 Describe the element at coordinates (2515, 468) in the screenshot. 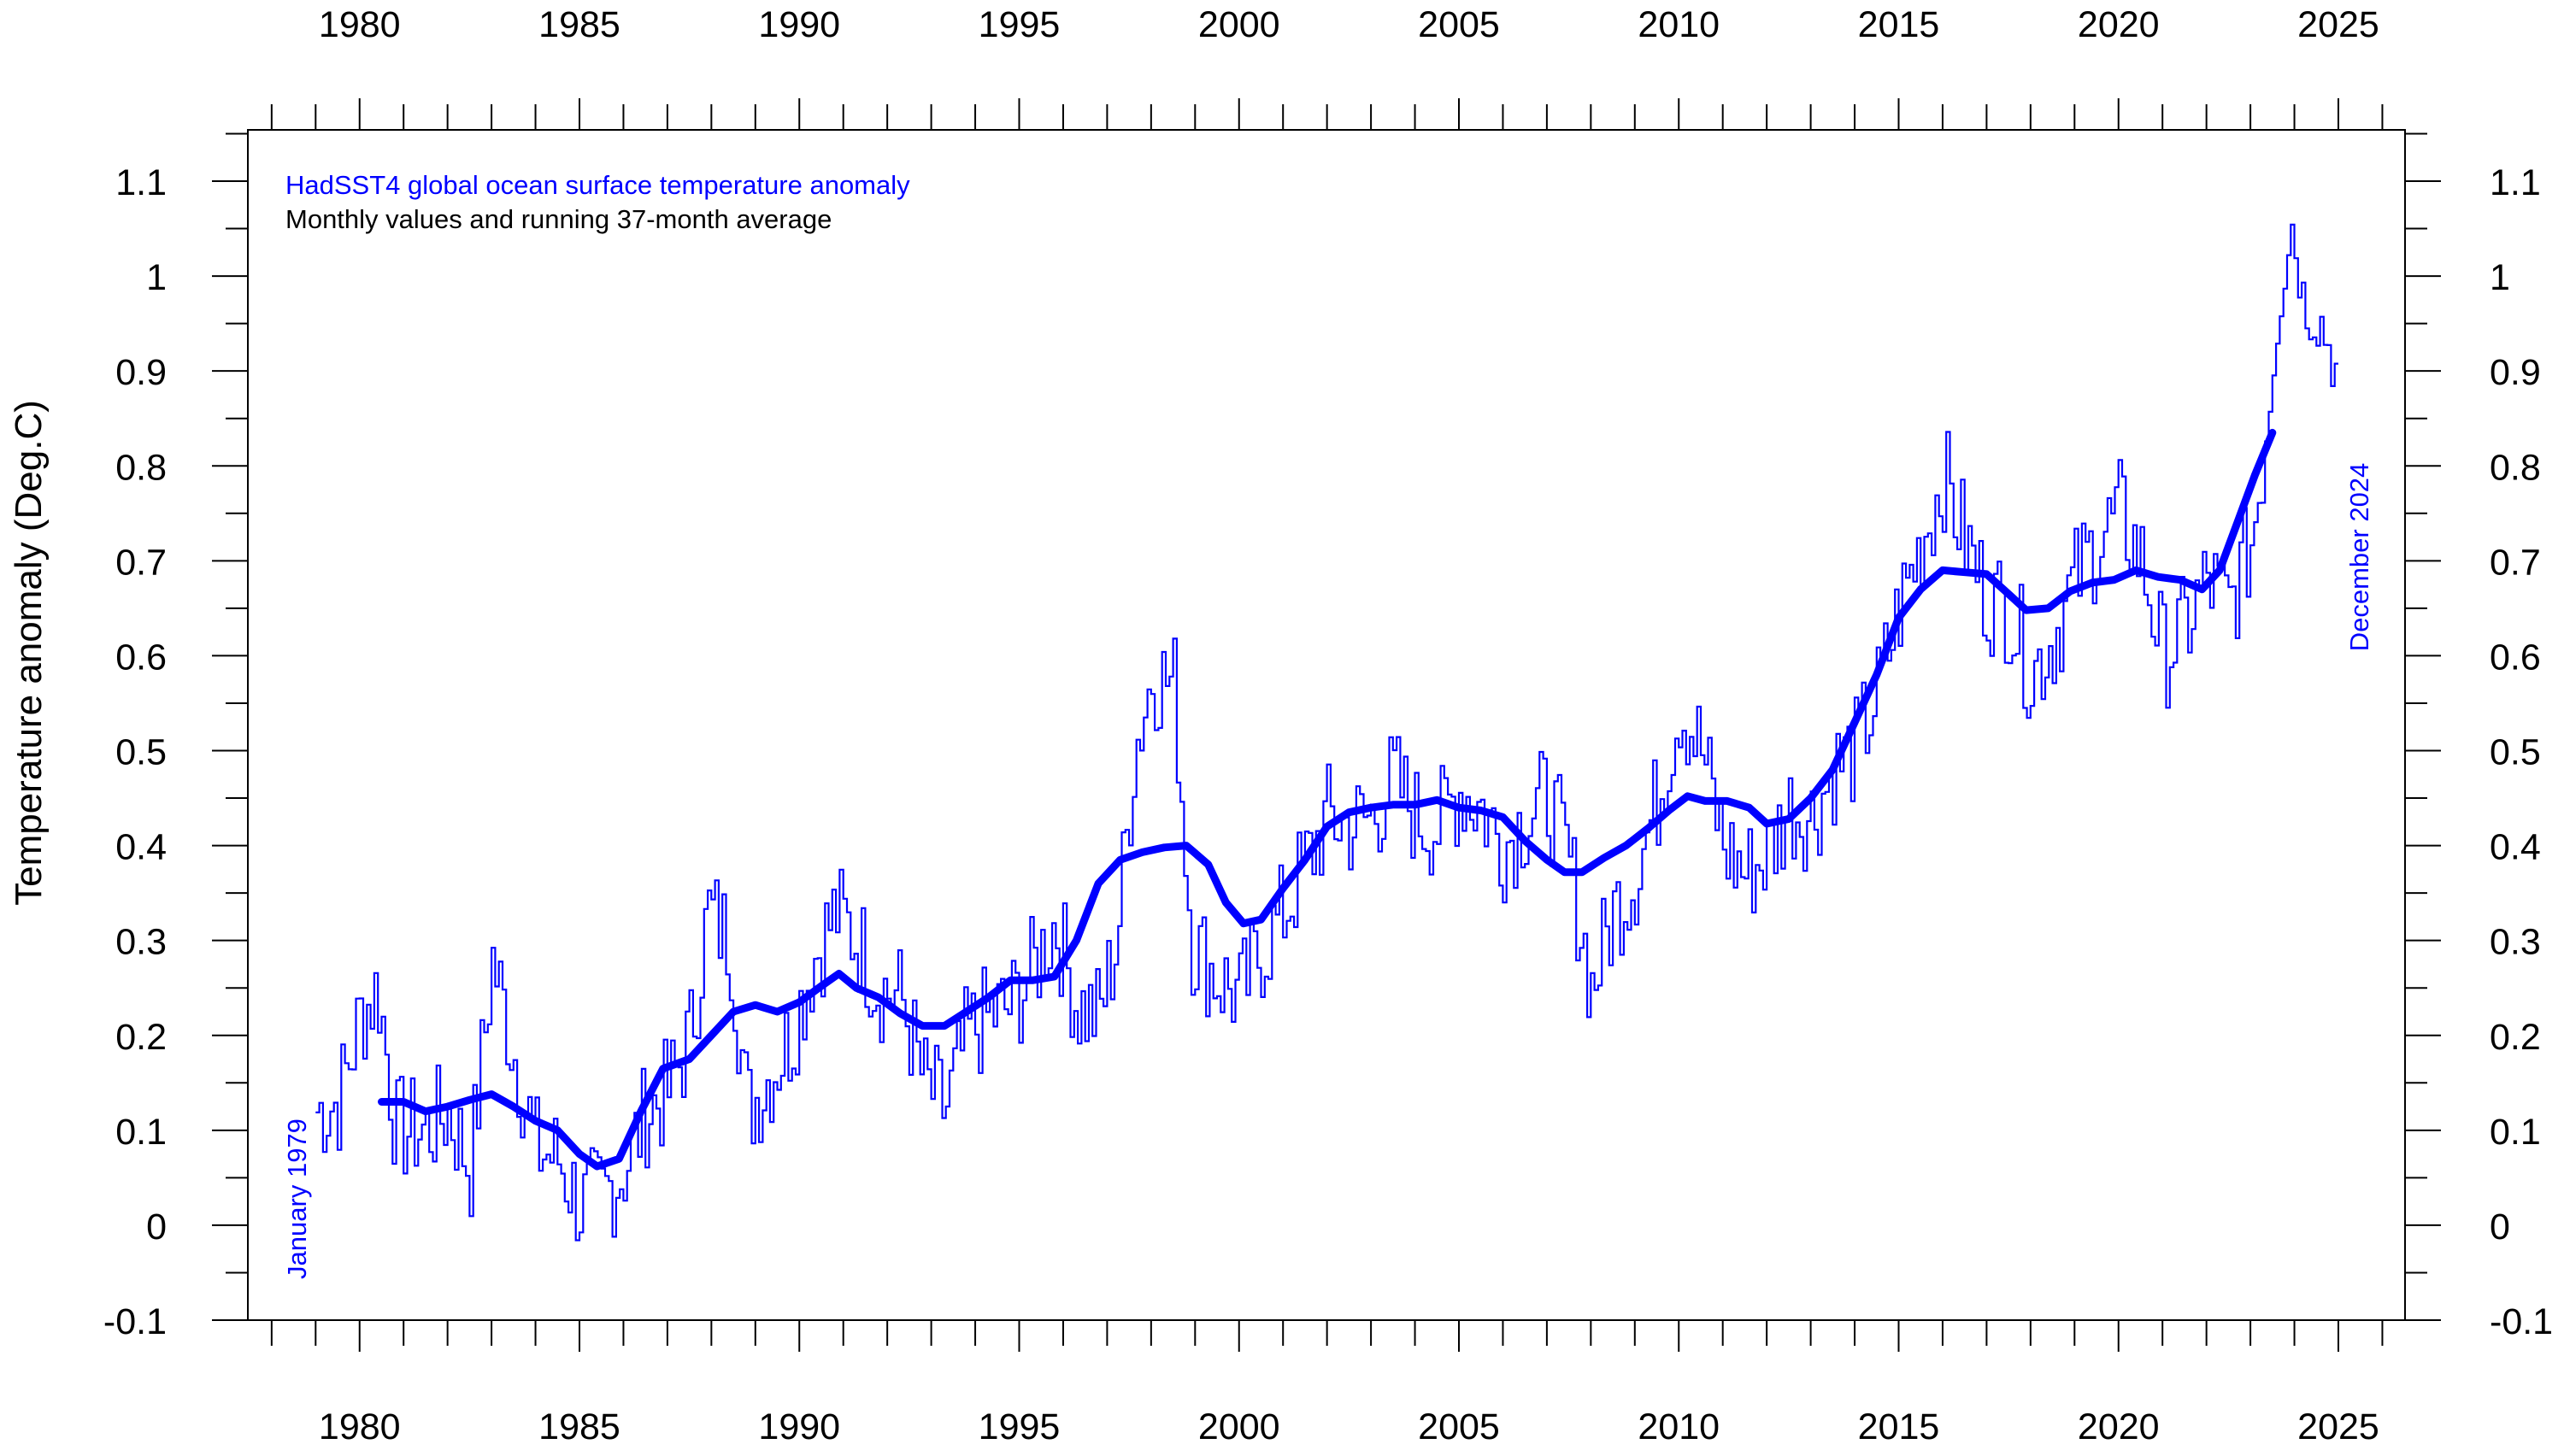

I see `y-tick-label-right: 0.8` at that location.